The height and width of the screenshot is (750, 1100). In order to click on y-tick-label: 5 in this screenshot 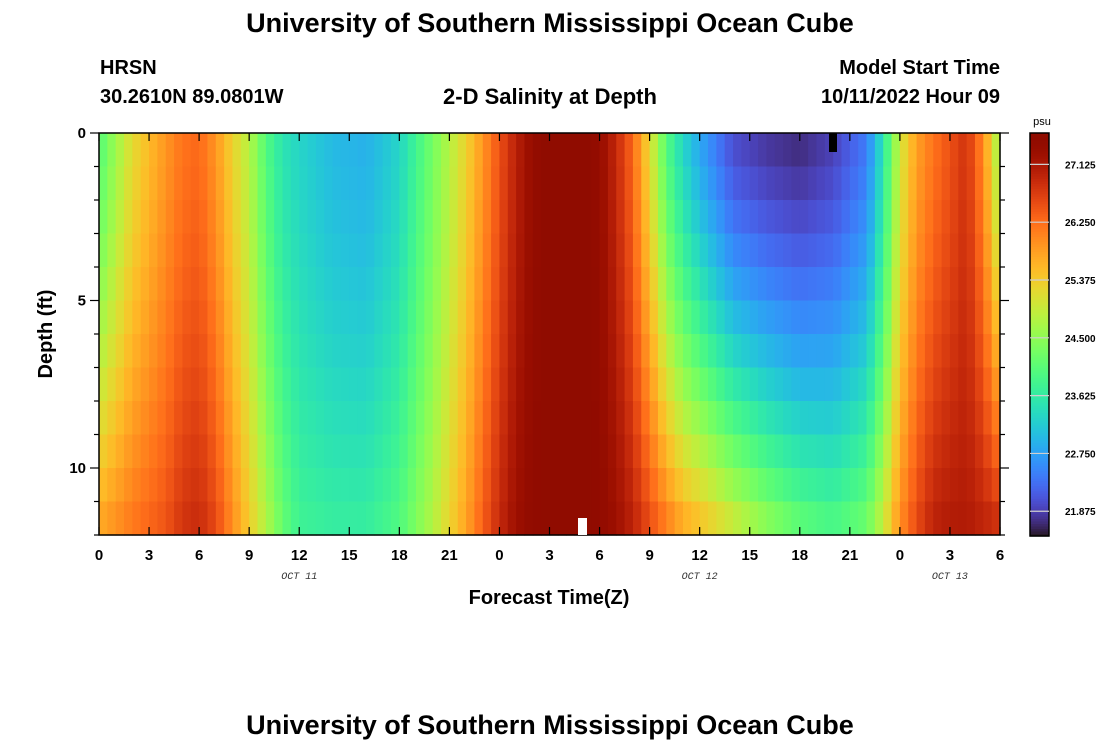, I will do `click(82, 301)`.